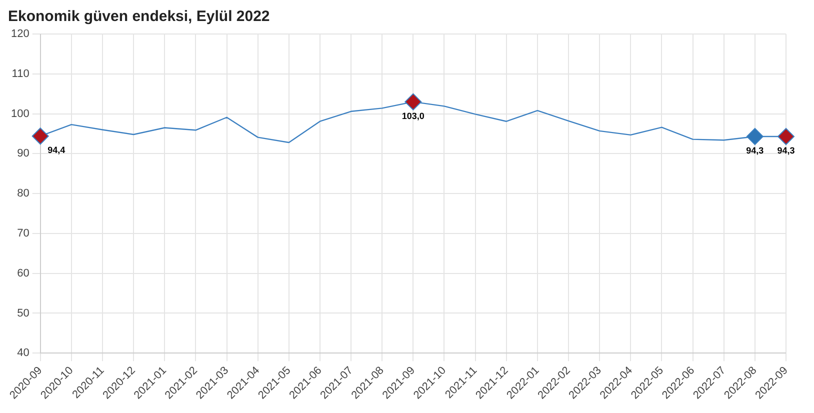  I want to click on data-label: 94,4, so click(57, 150).